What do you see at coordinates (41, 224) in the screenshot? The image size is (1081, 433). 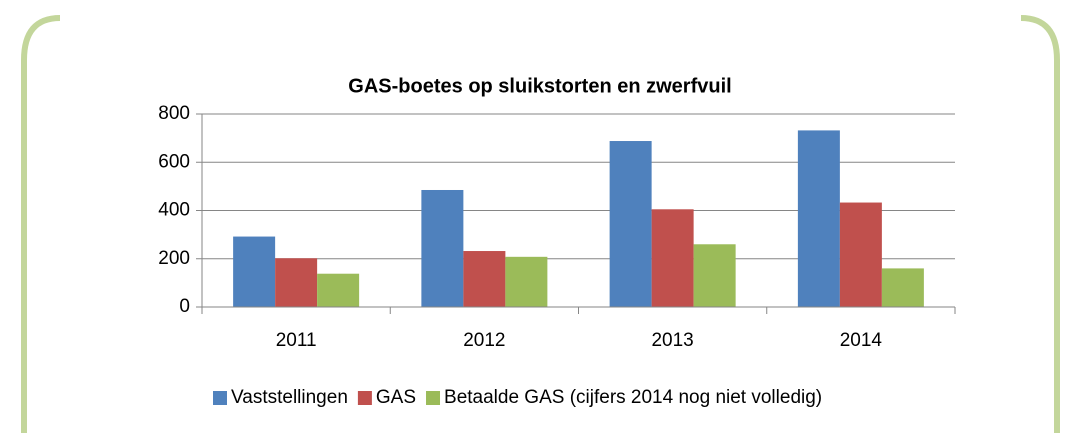 I see `frame-left` at bounding box center [41, 224].